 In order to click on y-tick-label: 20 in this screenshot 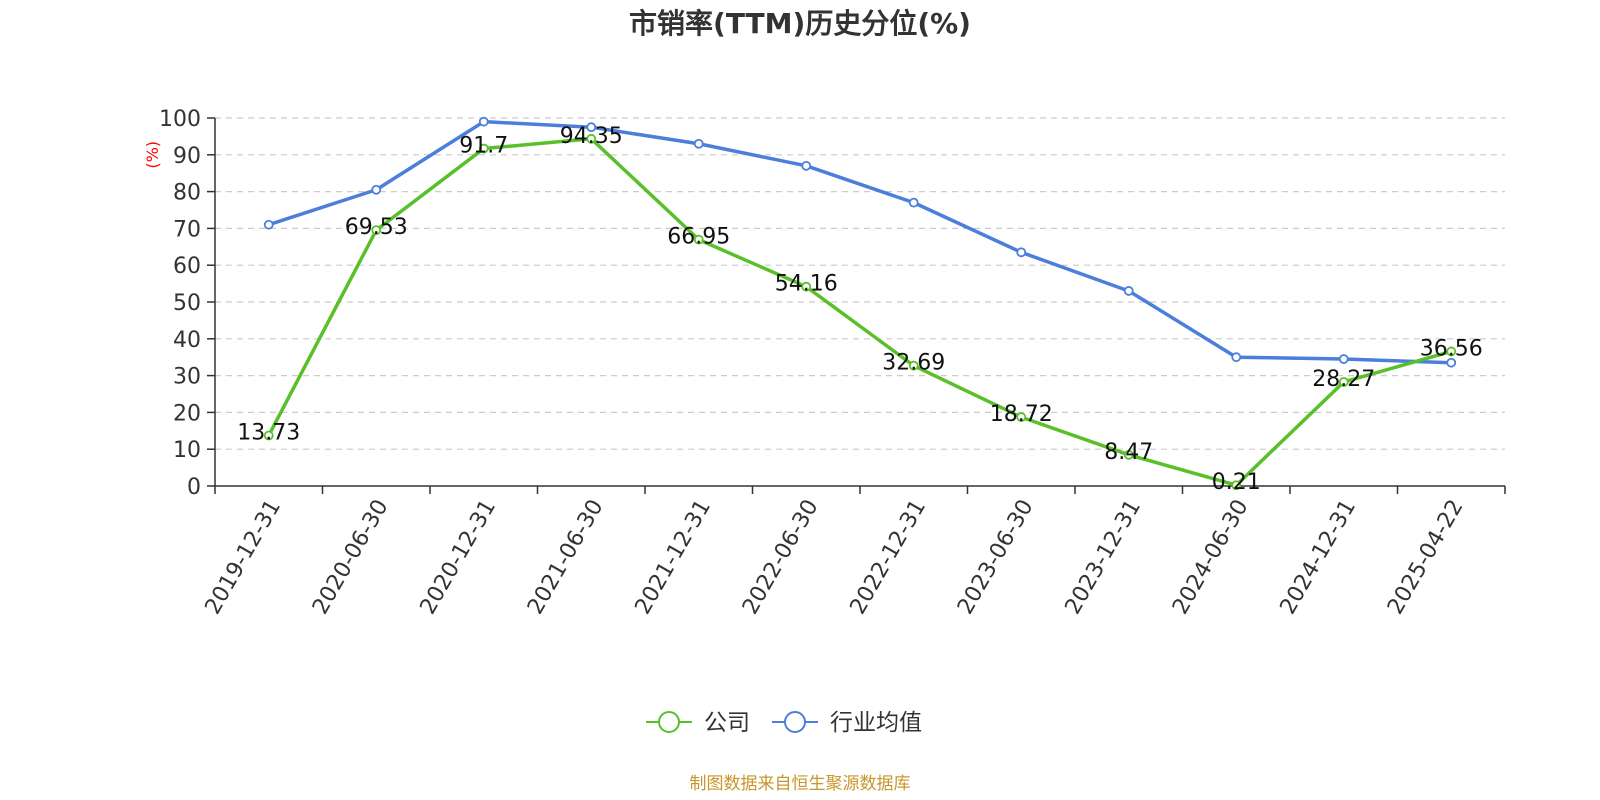, I will do `click(187, 413)`.